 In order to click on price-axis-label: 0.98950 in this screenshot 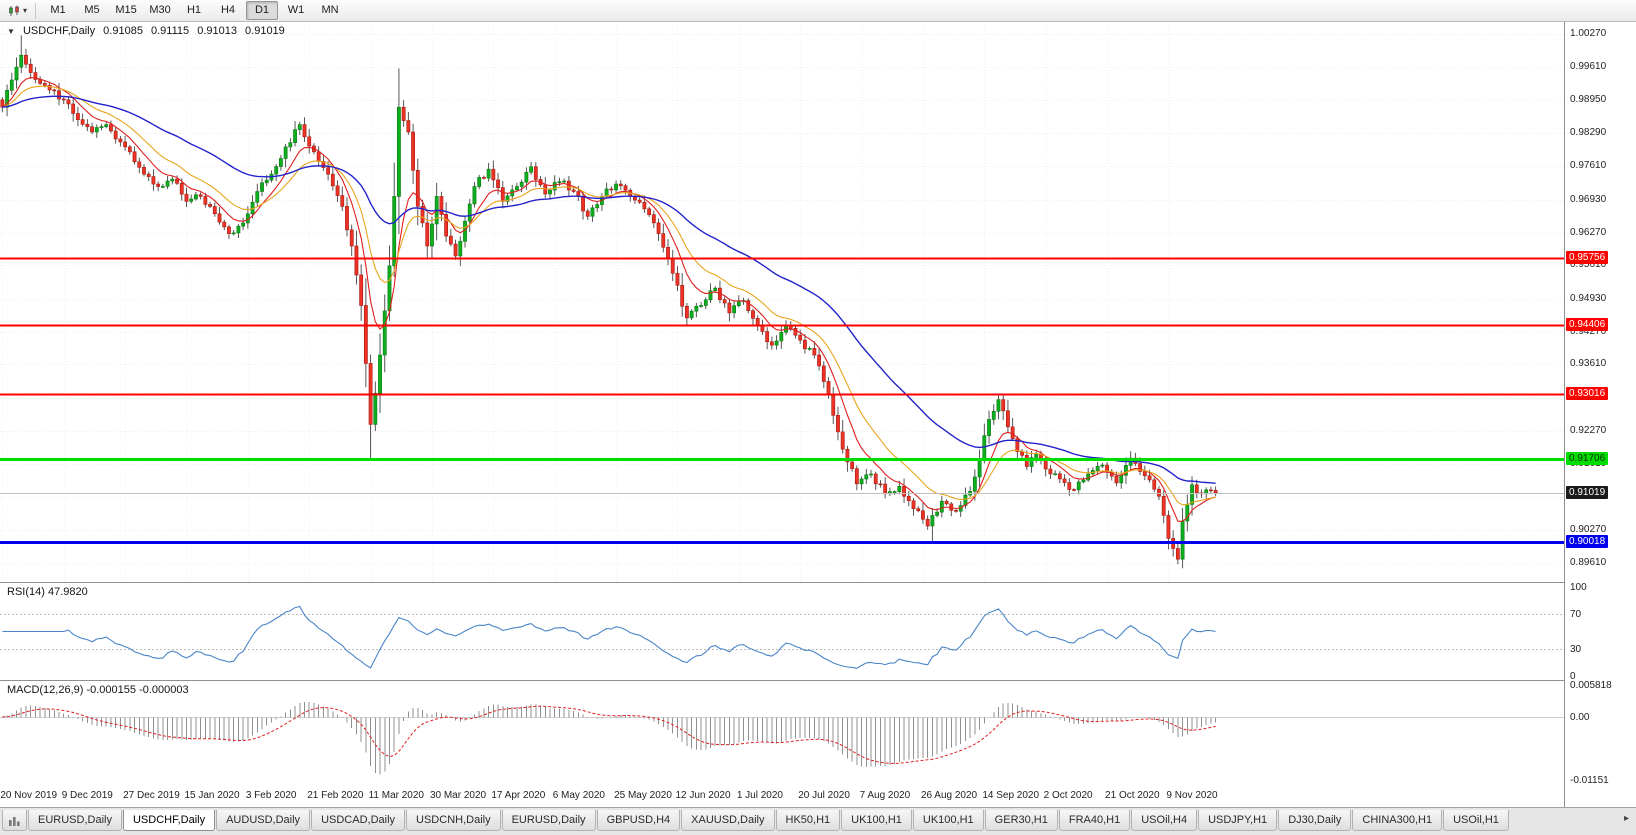, I will do `click(1588, 99)`.